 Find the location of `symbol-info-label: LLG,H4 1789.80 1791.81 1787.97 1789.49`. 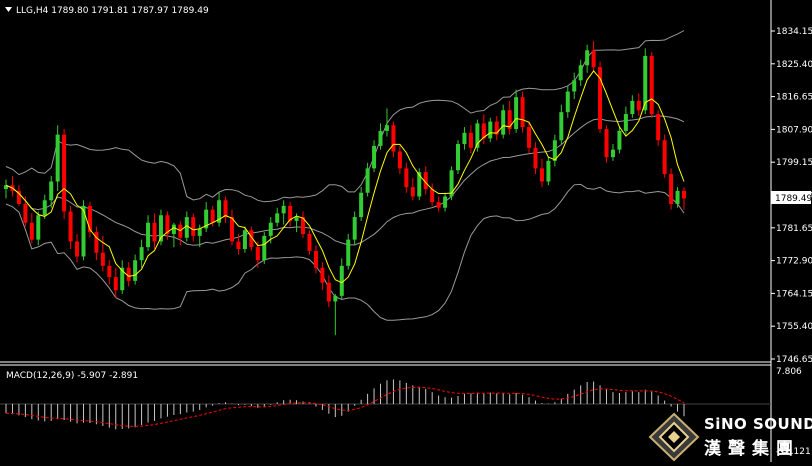

symbol-info-label: LLG,H4 1789.80 1791.81 1787.97 1789.49 is located at coordinates (112, 11).